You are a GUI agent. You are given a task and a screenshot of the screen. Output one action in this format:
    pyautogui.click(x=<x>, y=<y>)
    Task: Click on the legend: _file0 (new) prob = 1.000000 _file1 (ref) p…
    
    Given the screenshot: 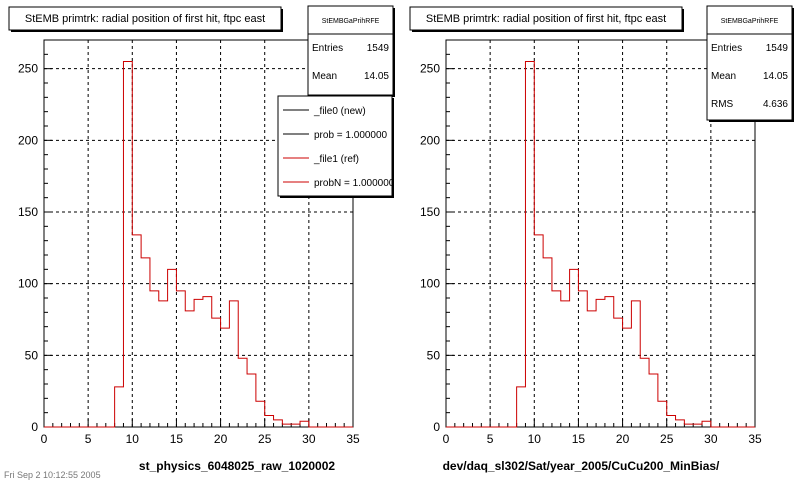 What is the action you would take?
    pyautogui.click(x=339, y=147)
    